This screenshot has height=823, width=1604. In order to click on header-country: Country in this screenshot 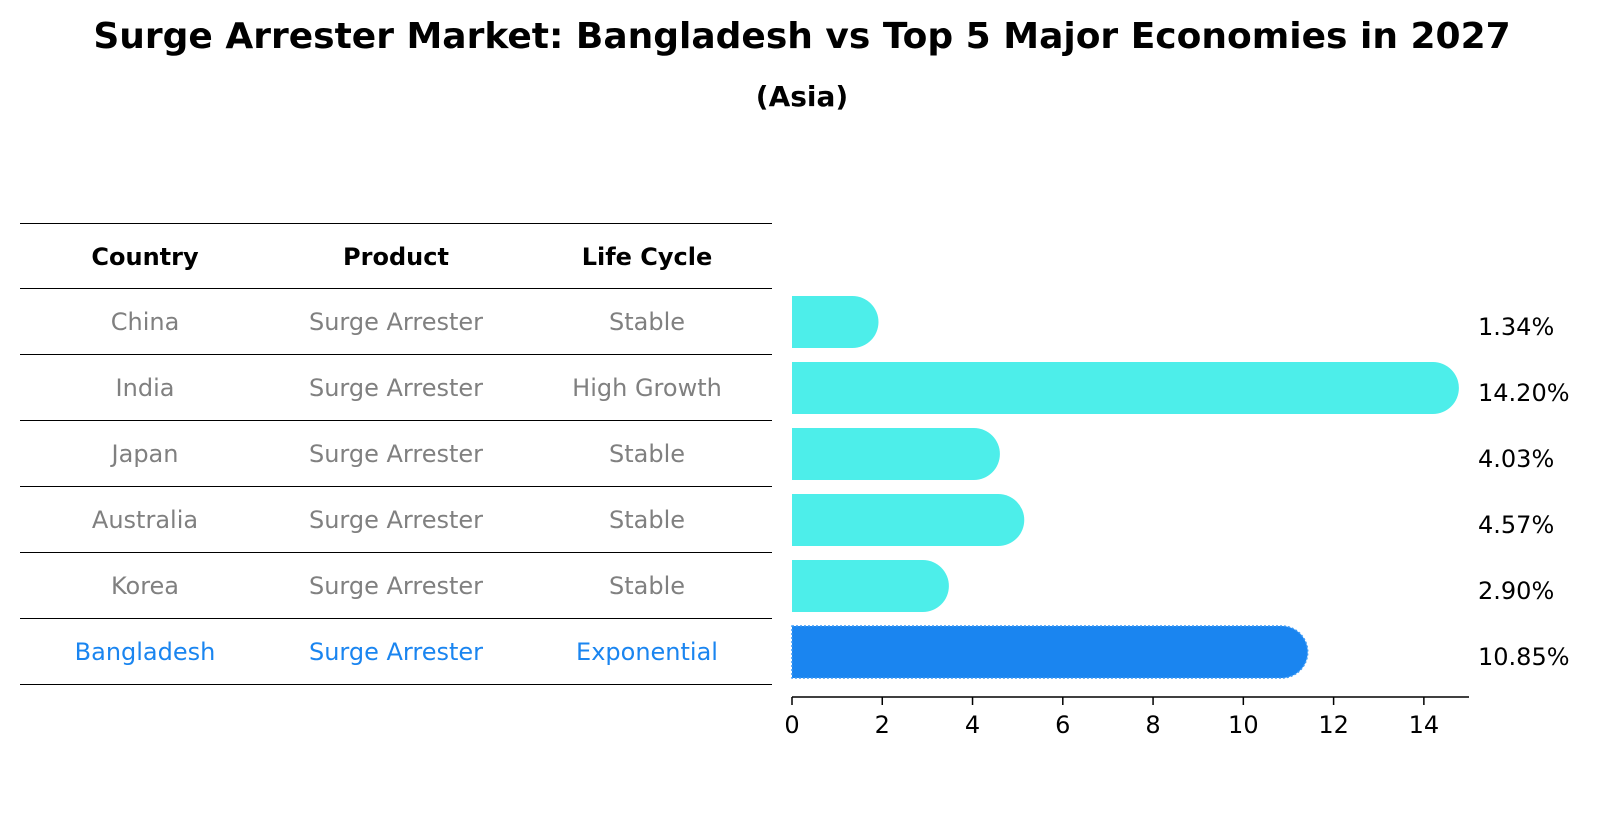, I will do `click(145, 257)`.